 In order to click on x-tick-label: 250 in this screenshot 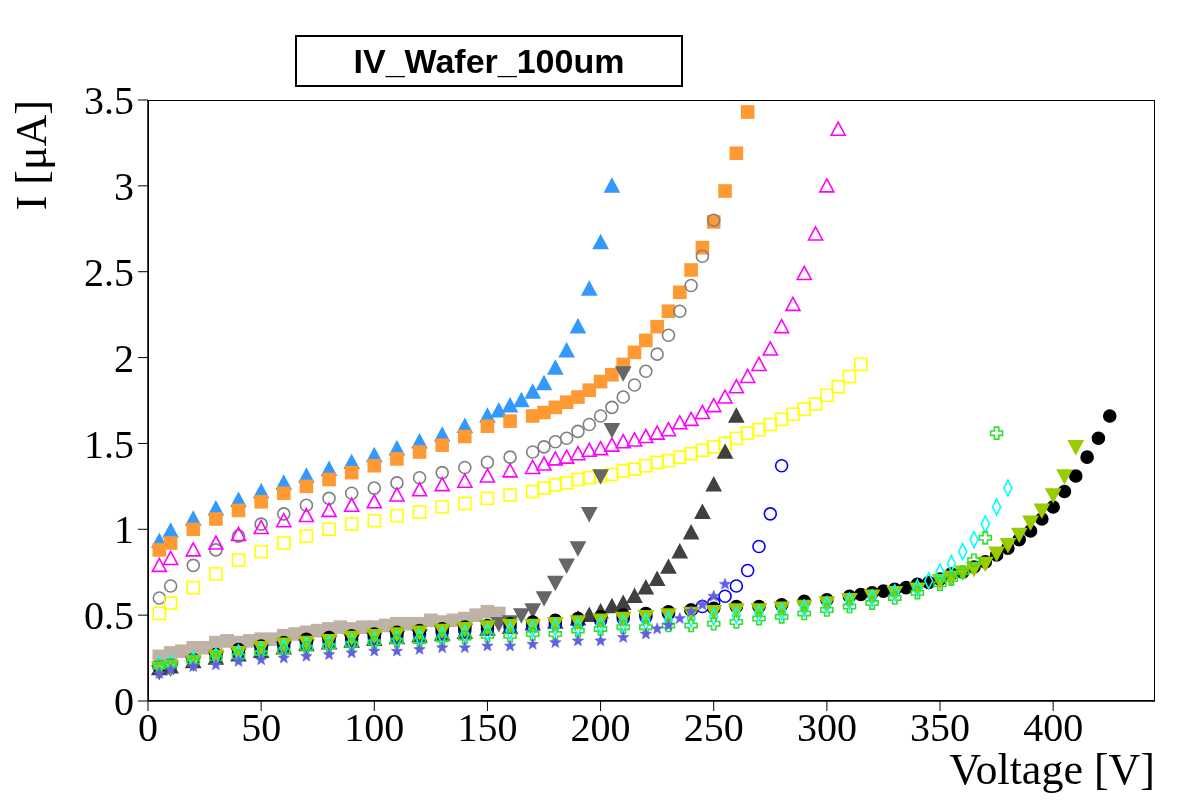, I will do `click(713, 728)`.